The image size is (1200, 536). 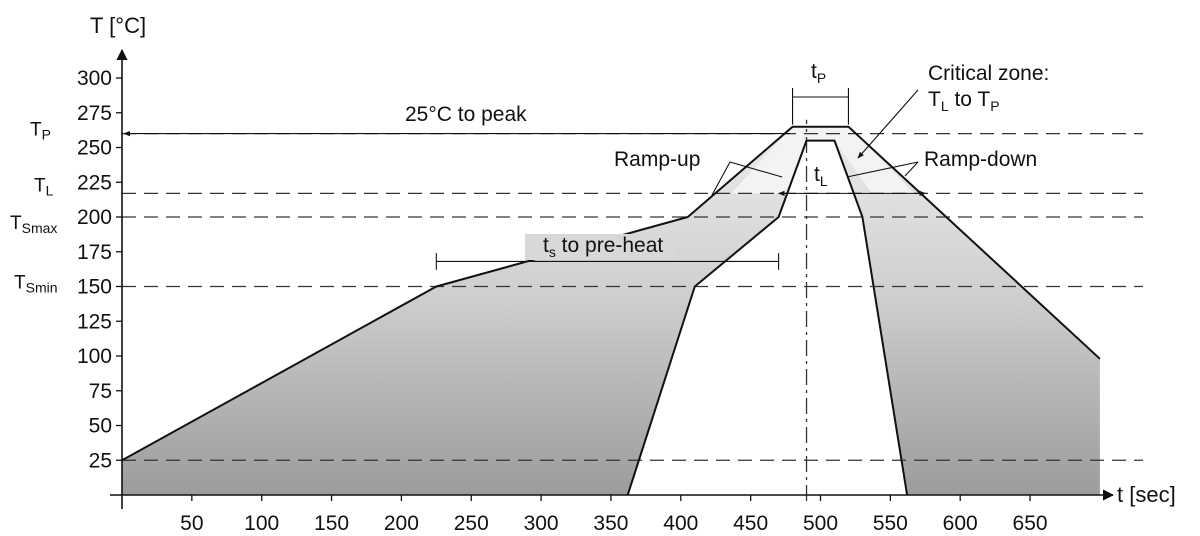 I want to click on preheat-label-backdrop, so click(x=600, y=247).